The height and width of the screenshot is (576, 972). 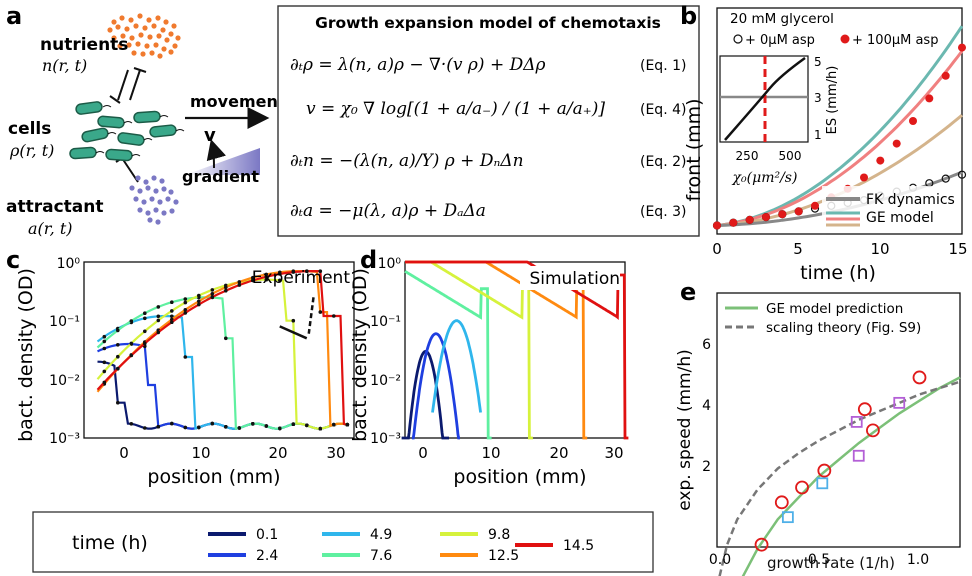 I want to click on c-ylabel: bact. density (OD), so click(x=26, y=355).